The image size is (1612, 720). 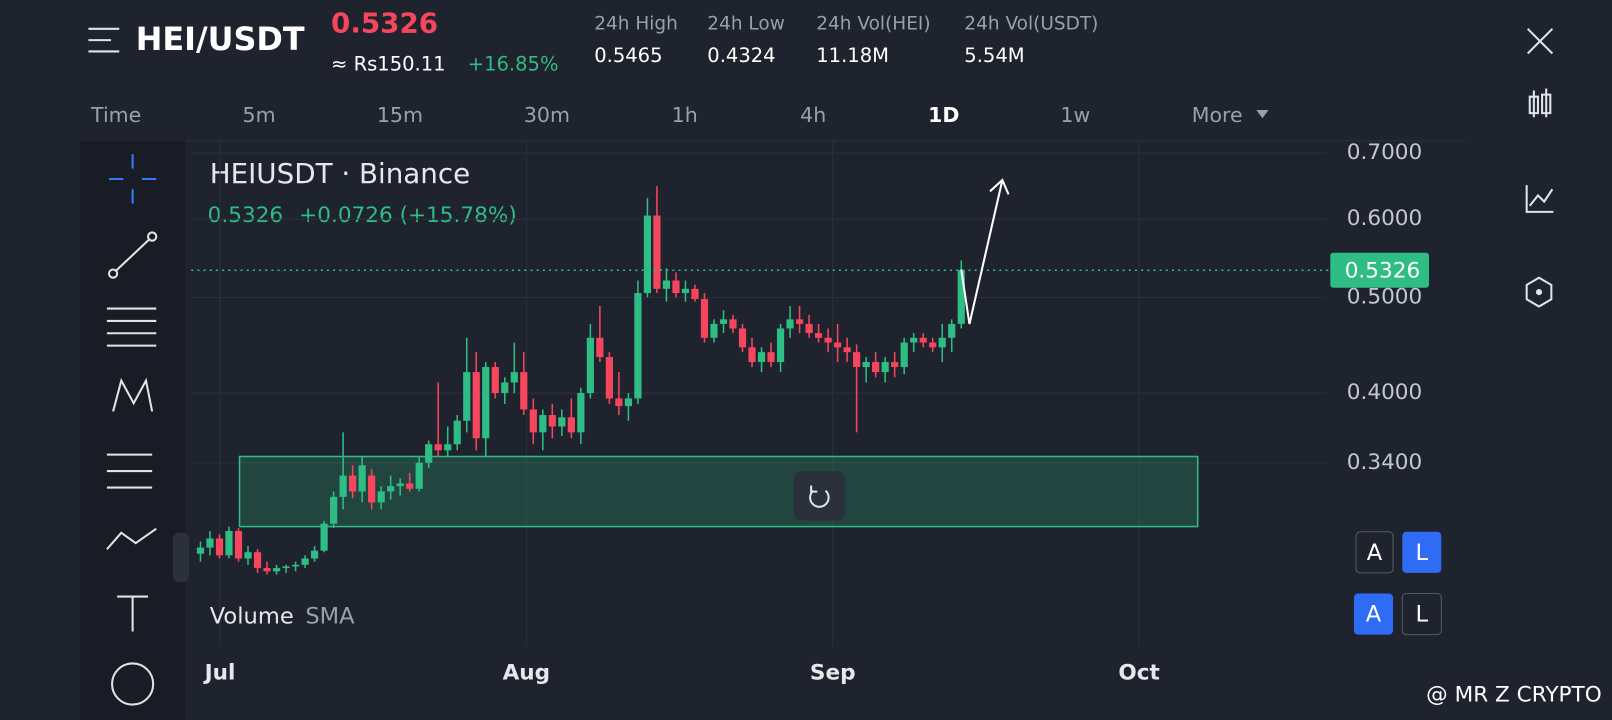 I want to click on volume-label: Volume, so click(x=252, y=617).